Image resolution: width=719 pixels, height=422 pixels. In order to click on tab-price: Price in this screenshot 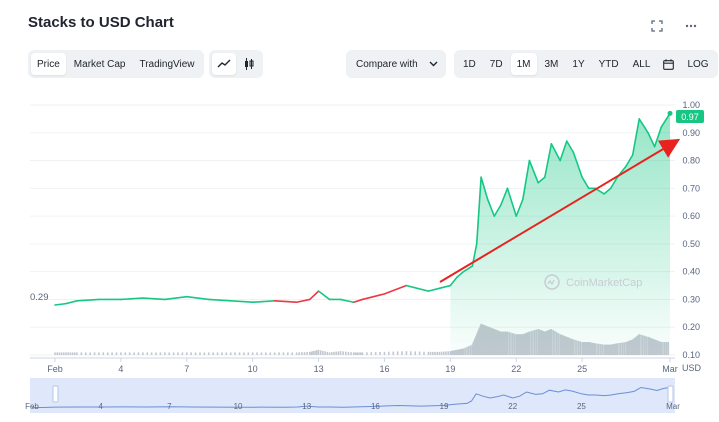, I will do `click(48, 64)`.